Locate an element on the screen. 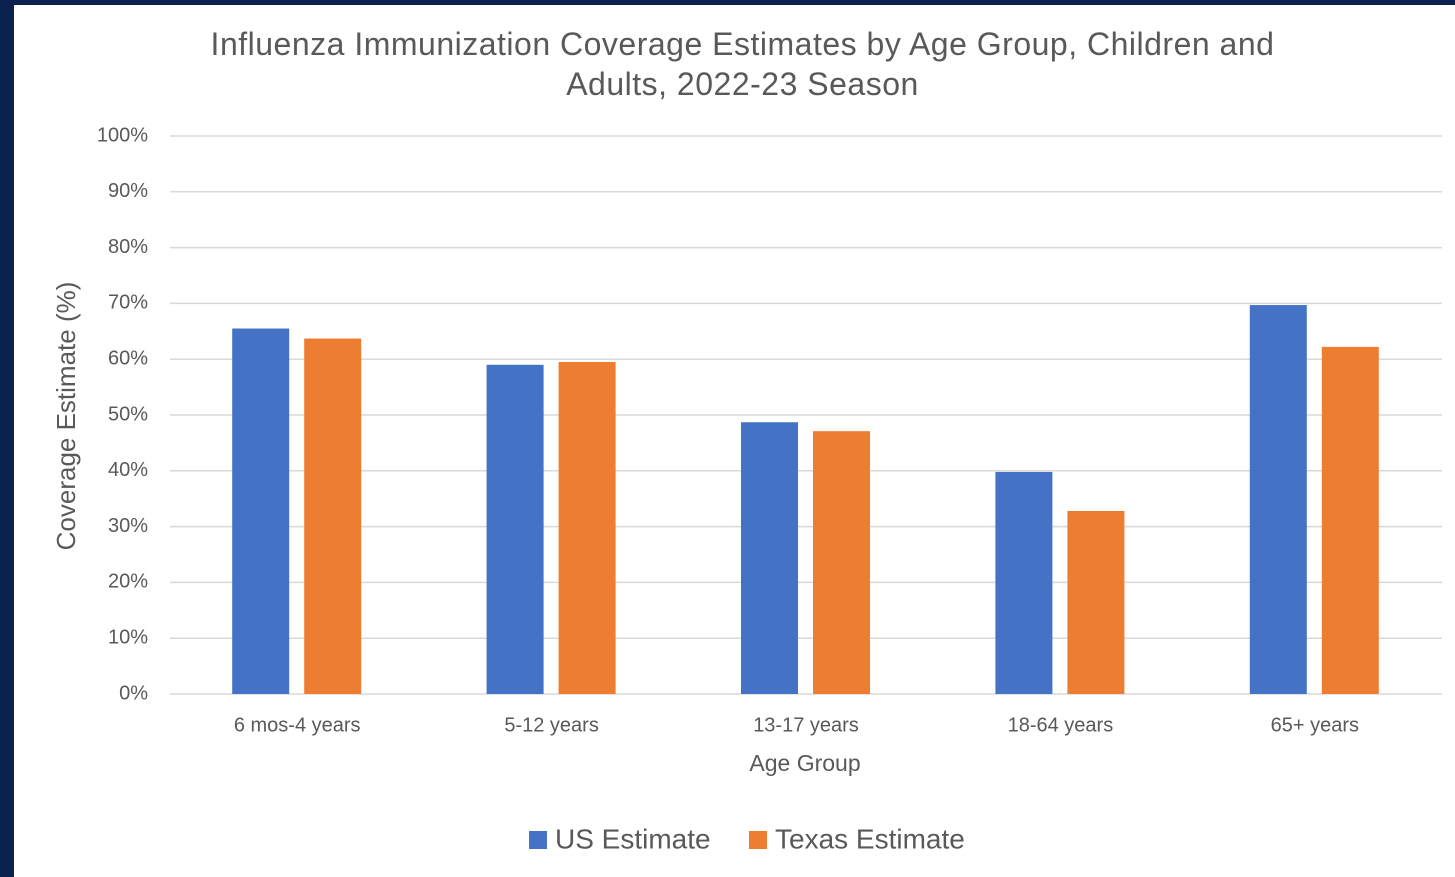 The height and width of the screenshot is (877, 1455). y-tick-label: 90% is located at coordinates (128, 191).